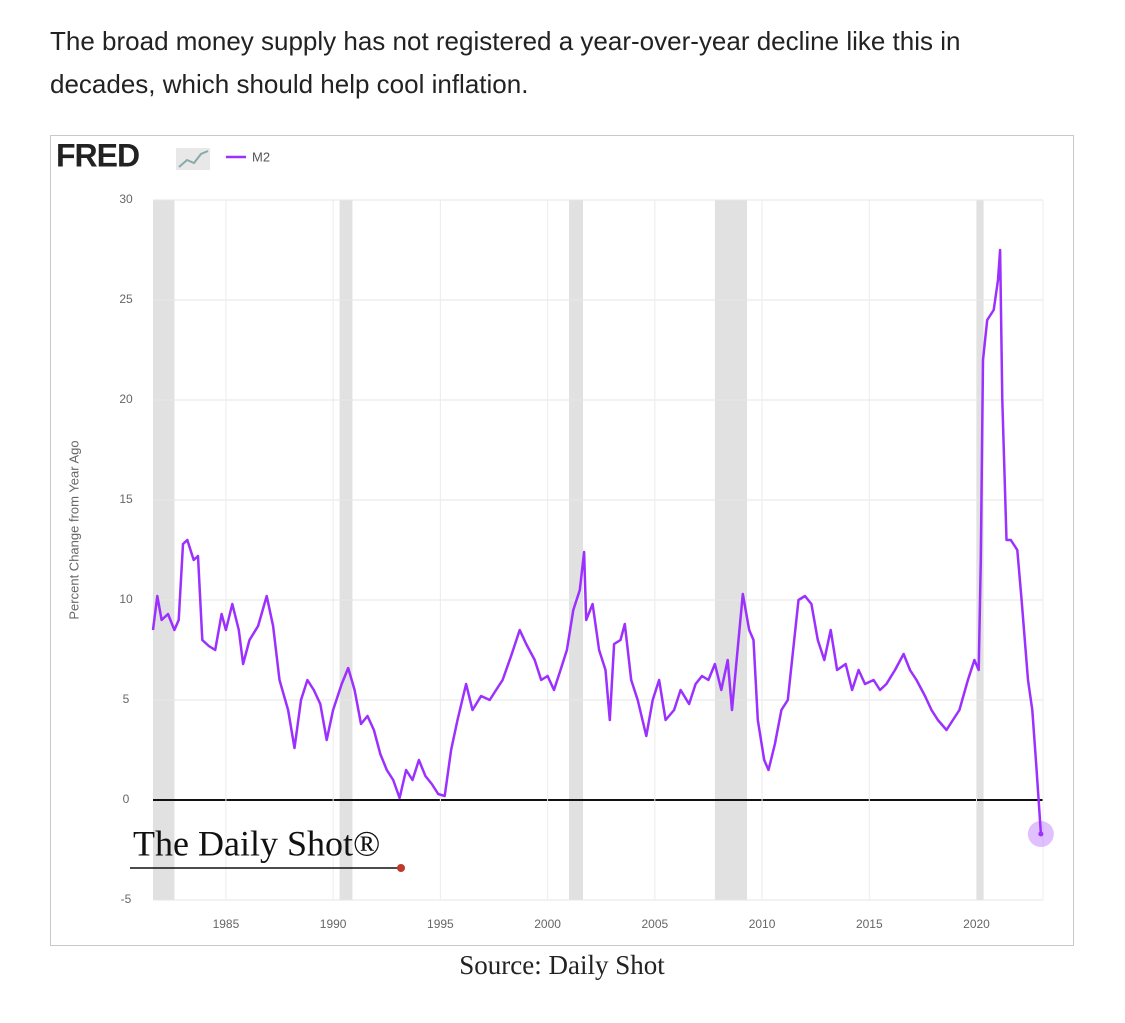 The width and height of the screenshot is (1125, 1023). Describe the element at coordinates (654, 924) in the screenshot. I see `x-tick-label: 2005` at that location.